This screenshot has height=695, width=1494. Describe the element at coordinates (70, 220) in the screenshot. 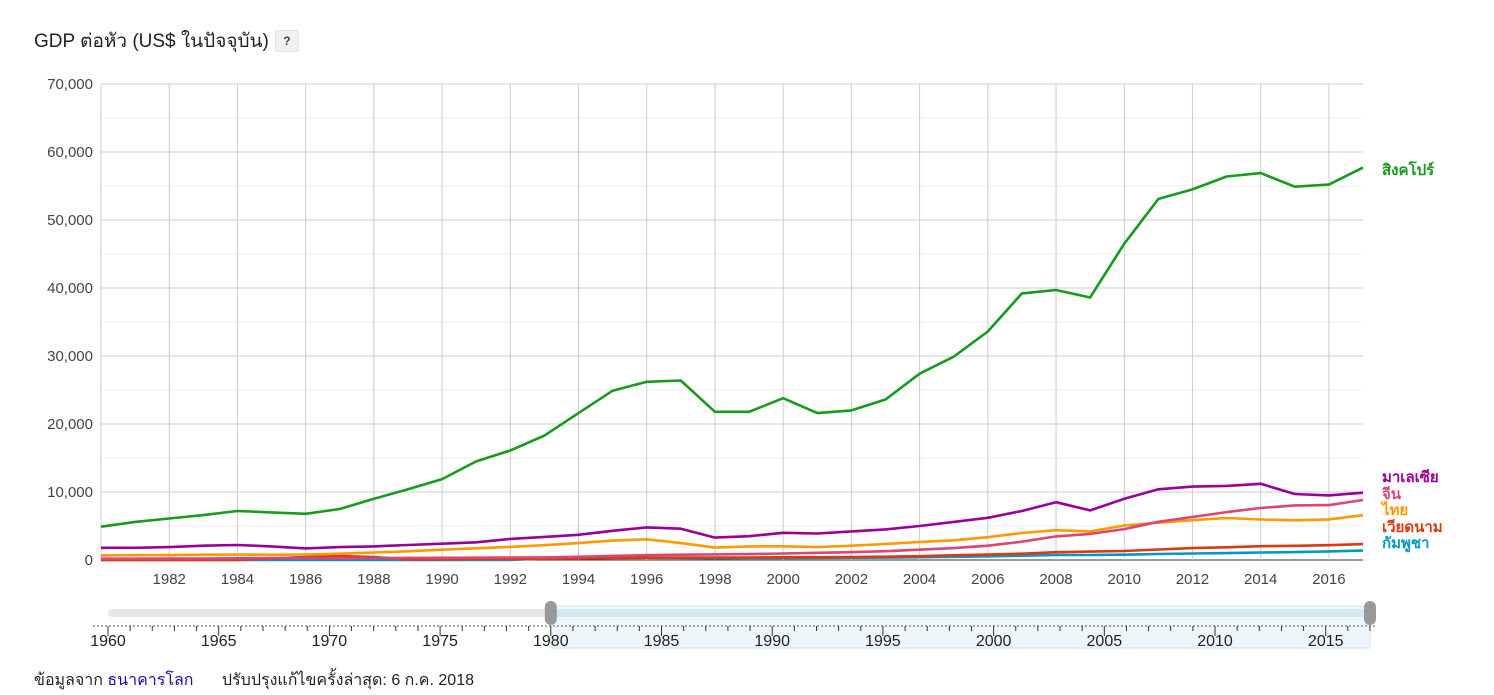

I see `y-tick-label: 50,000` at that location.